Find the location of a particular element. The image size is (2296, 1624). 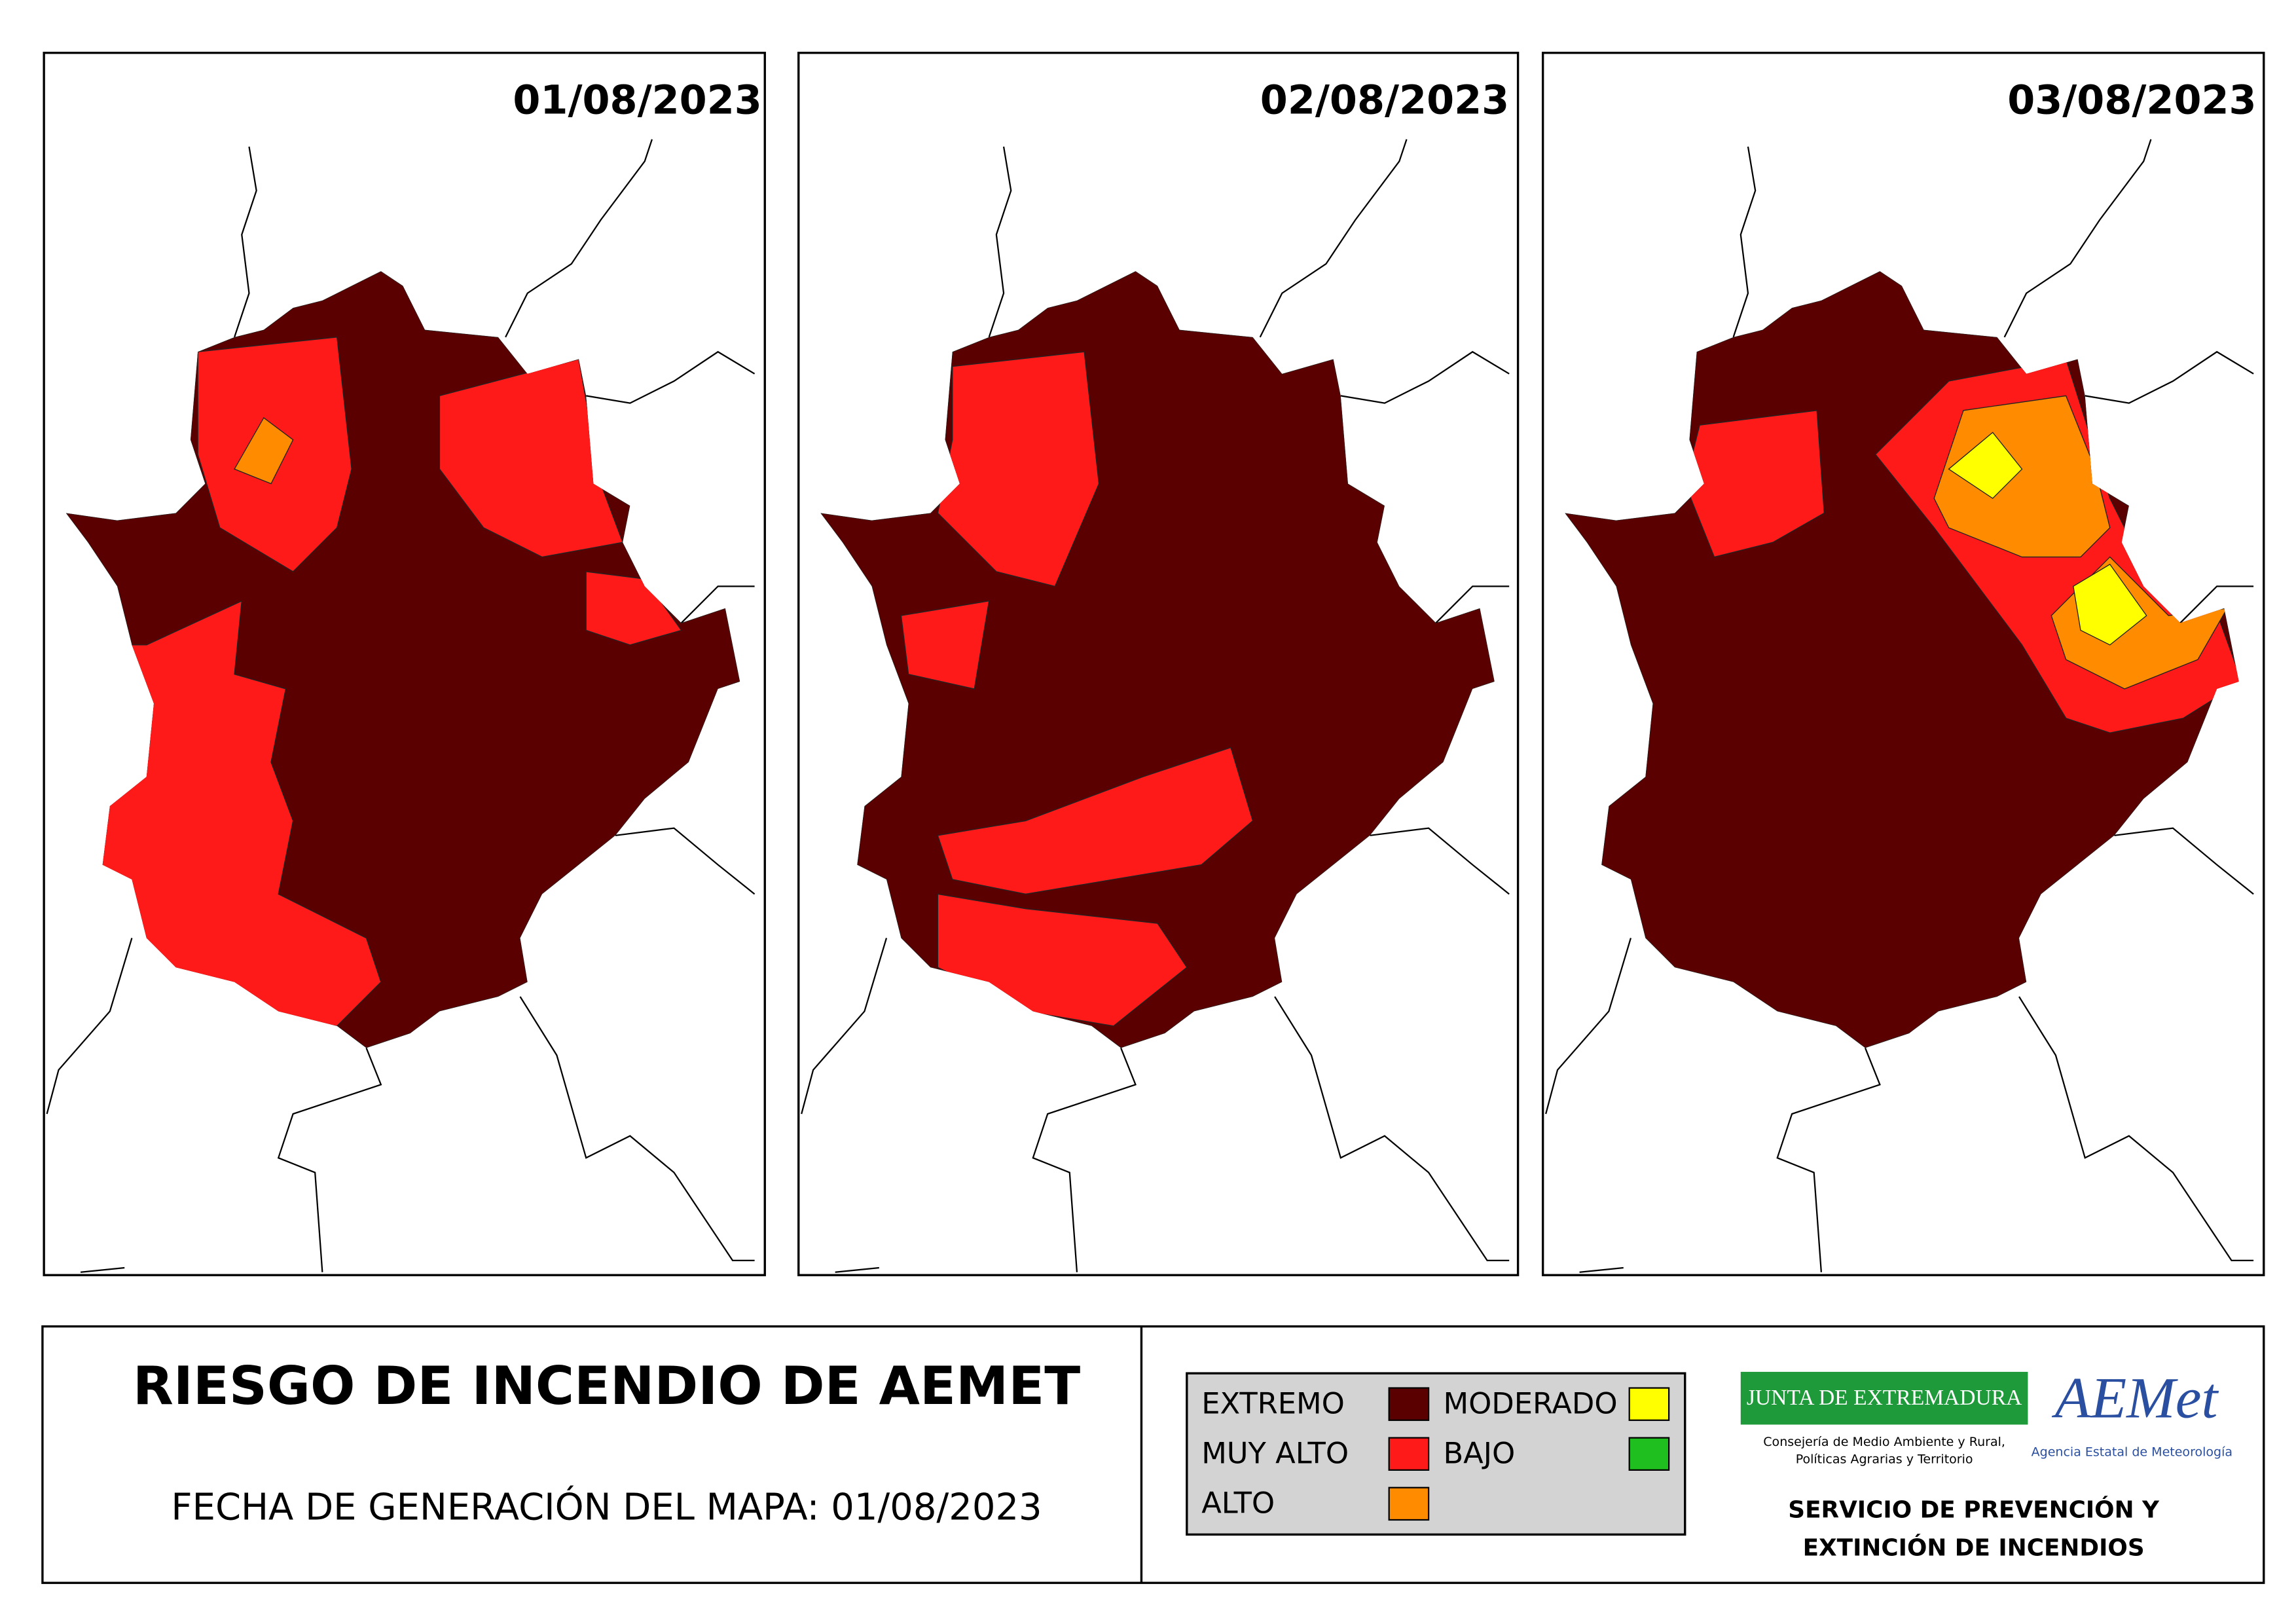

service-name: EXTINCIÓN DE INCENDIOS is located at coordinates (1974, 1548).